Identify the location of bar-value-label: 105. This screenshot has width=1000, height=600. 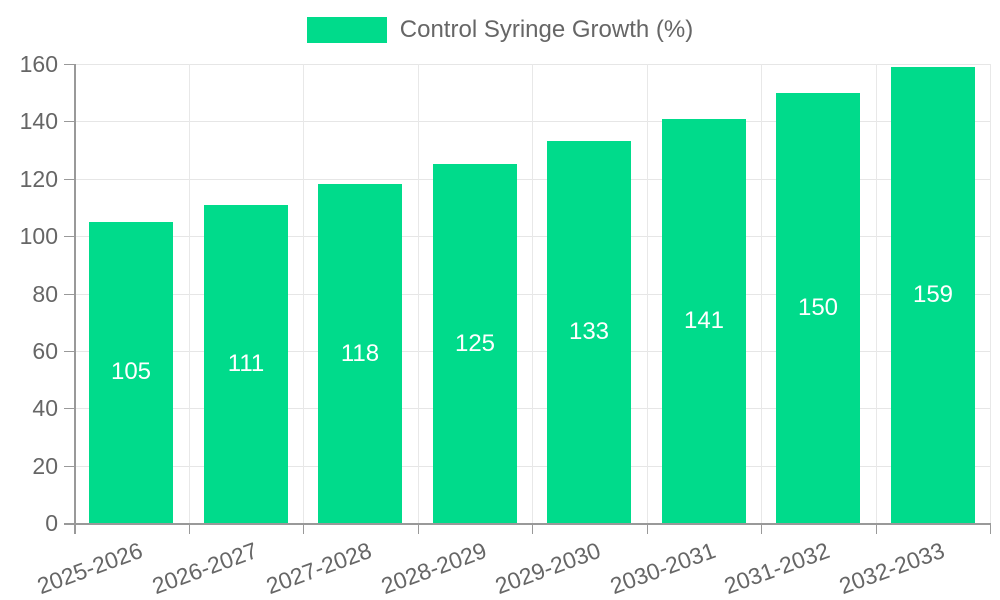
(131, 371).